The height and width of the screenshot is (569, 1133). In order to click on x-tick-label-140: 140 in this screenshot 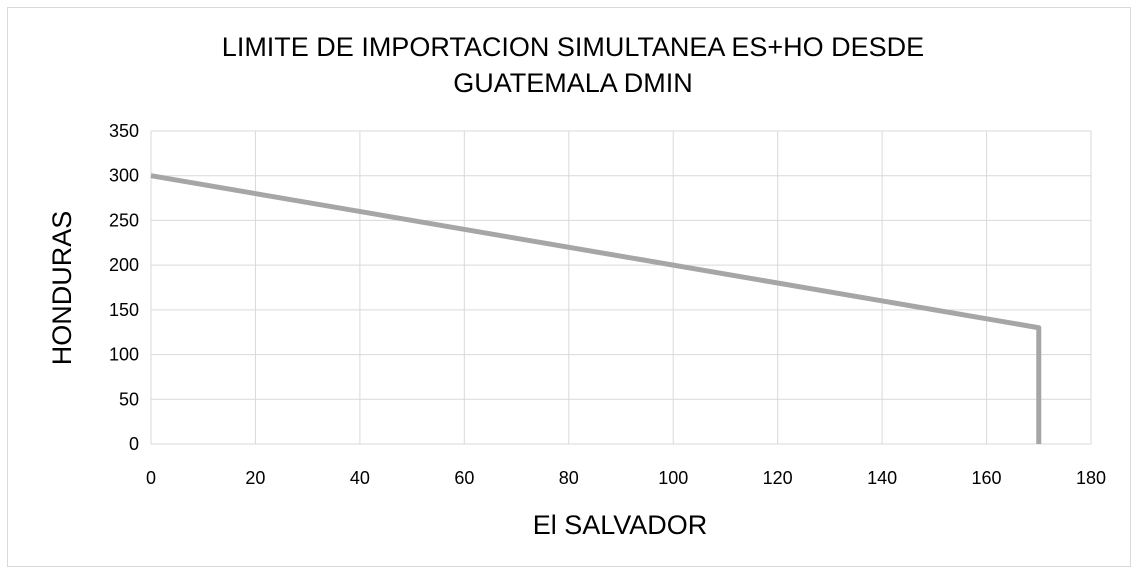, I will do `click(882, 478)`.